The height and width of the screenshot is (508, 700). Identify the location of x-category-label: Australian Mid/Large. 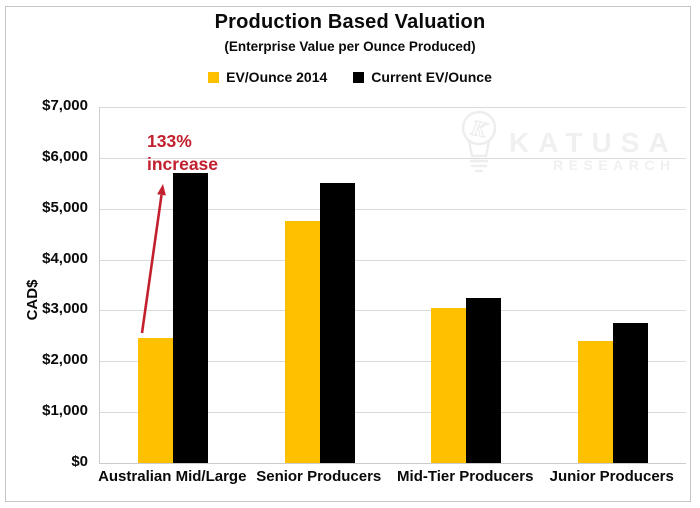
(172, 476).